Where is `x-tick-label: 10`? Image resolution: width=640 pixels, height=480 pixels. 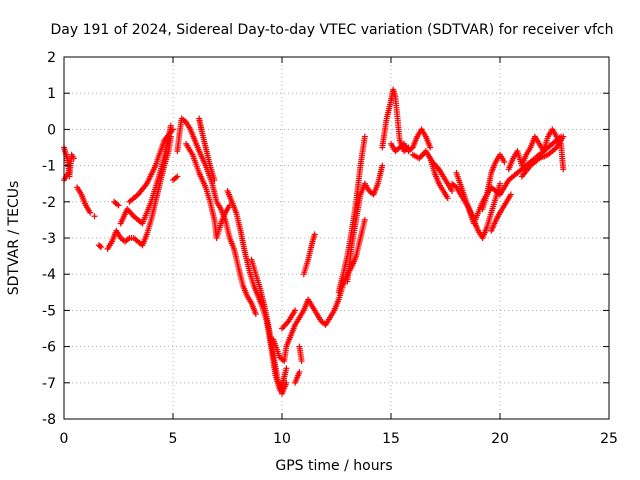 x-tick-label: 10 is located at coordinates (282, 439).